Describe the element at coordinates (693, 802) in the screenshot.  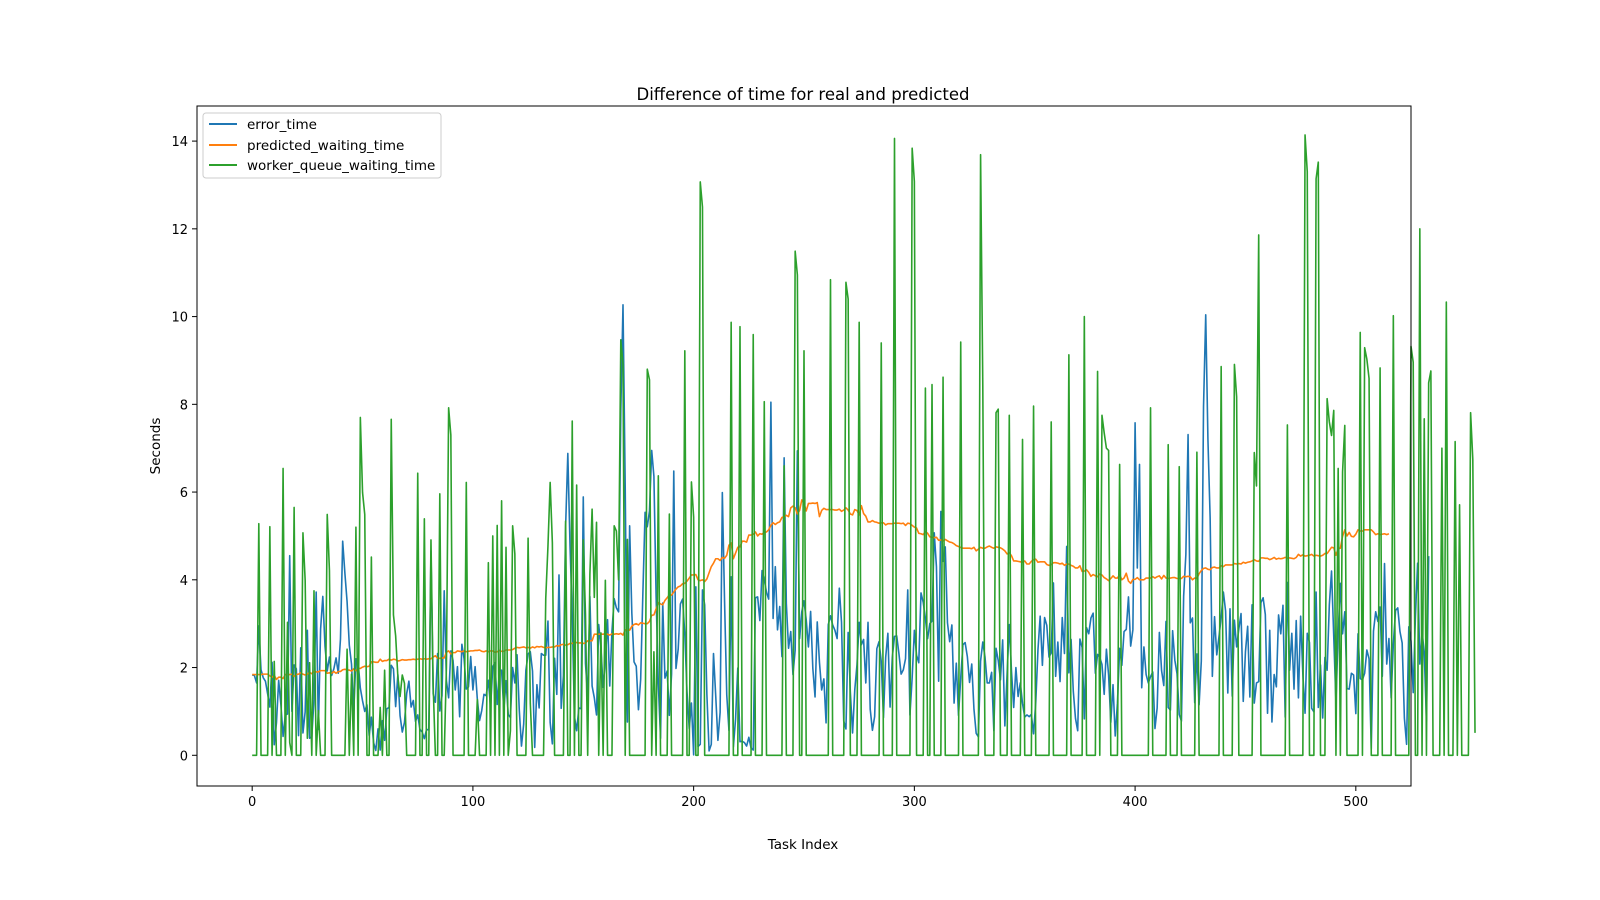
I see `x-tick-label: 200` at that location.